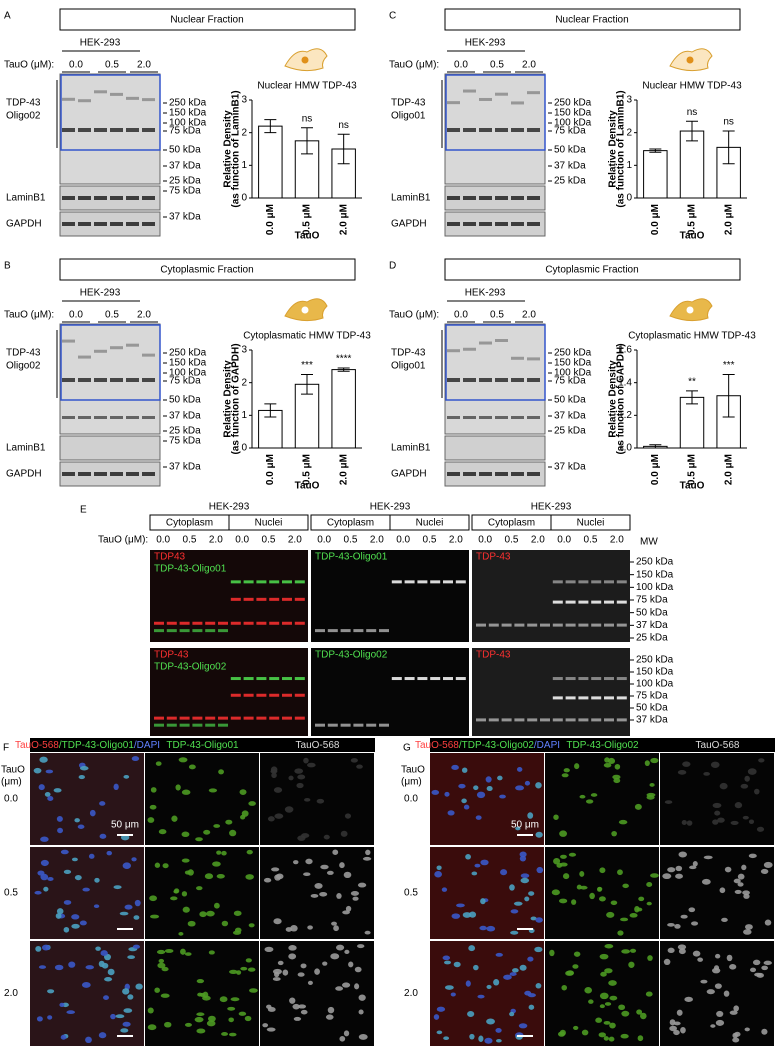 The image size is (783, 1050). What do you see at coordinates (411, 799) in the screenshot?
I see `row-label: 0.0` at bounding box center [411, 799].